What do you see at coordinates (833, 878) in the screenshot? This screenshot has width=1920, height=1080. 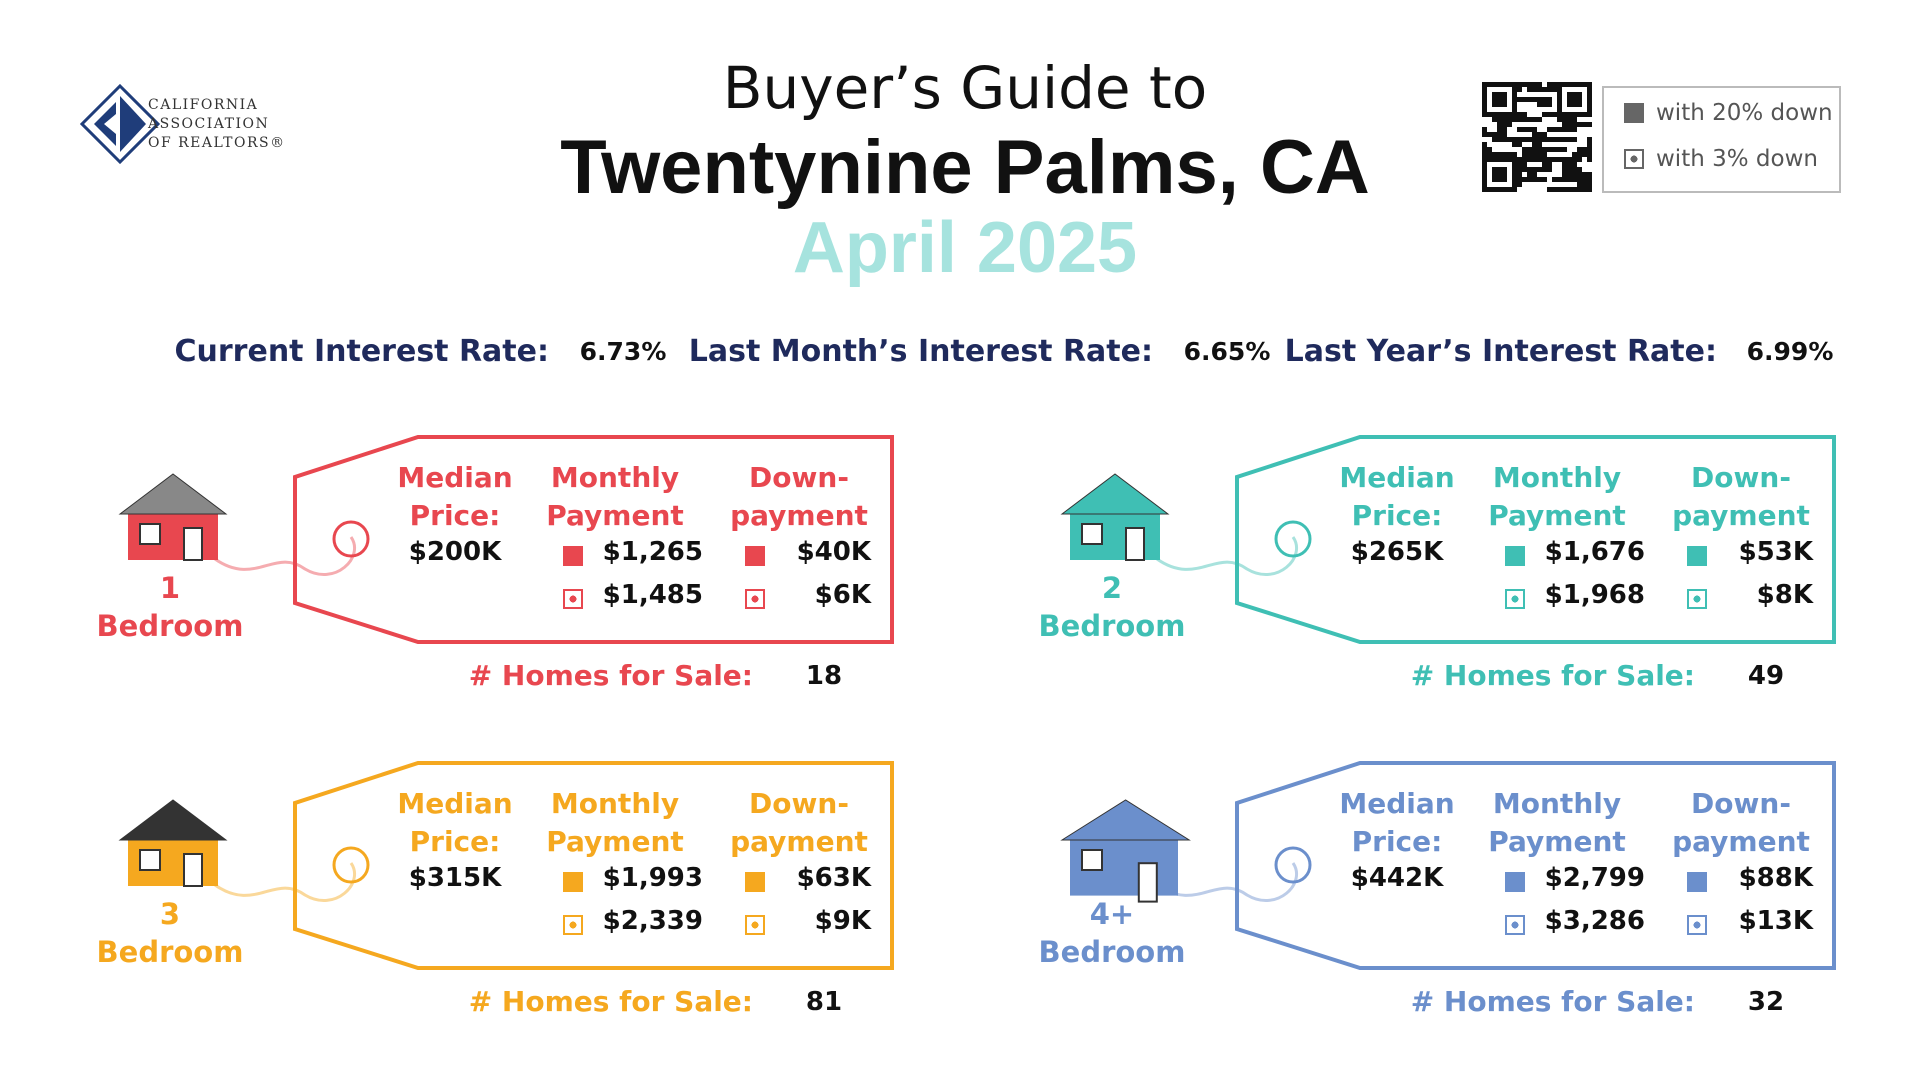 I see `down-value: $63K` at bounding box center [833, 878].